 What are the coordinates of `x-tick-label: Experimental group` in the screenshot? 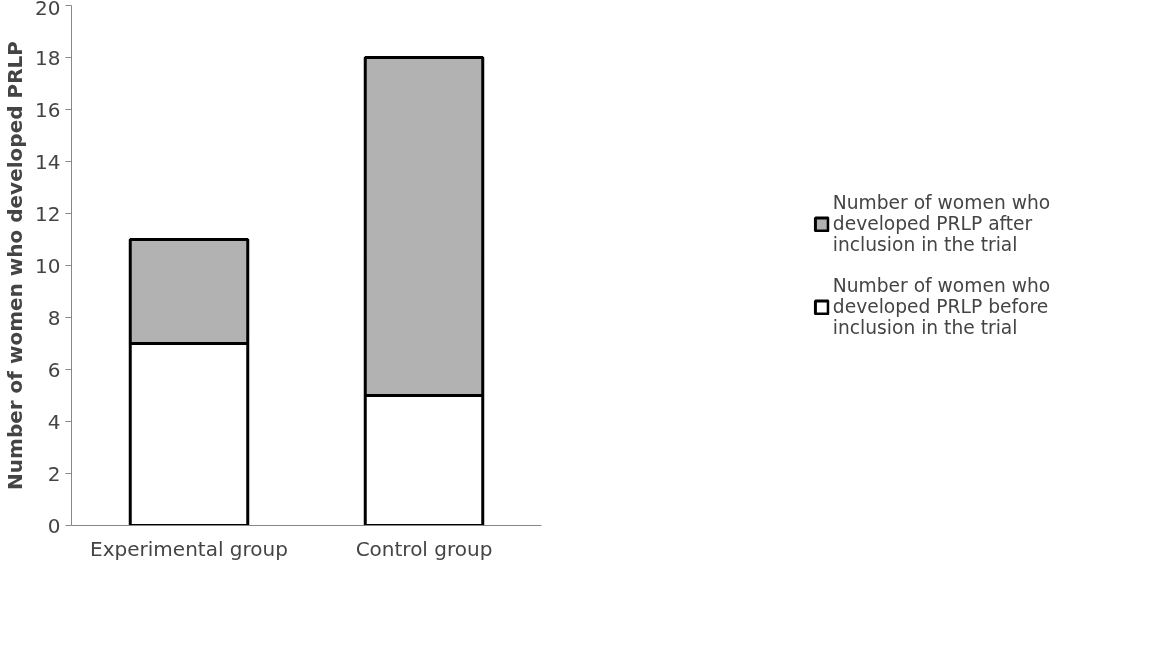 It's located at (189, 548).